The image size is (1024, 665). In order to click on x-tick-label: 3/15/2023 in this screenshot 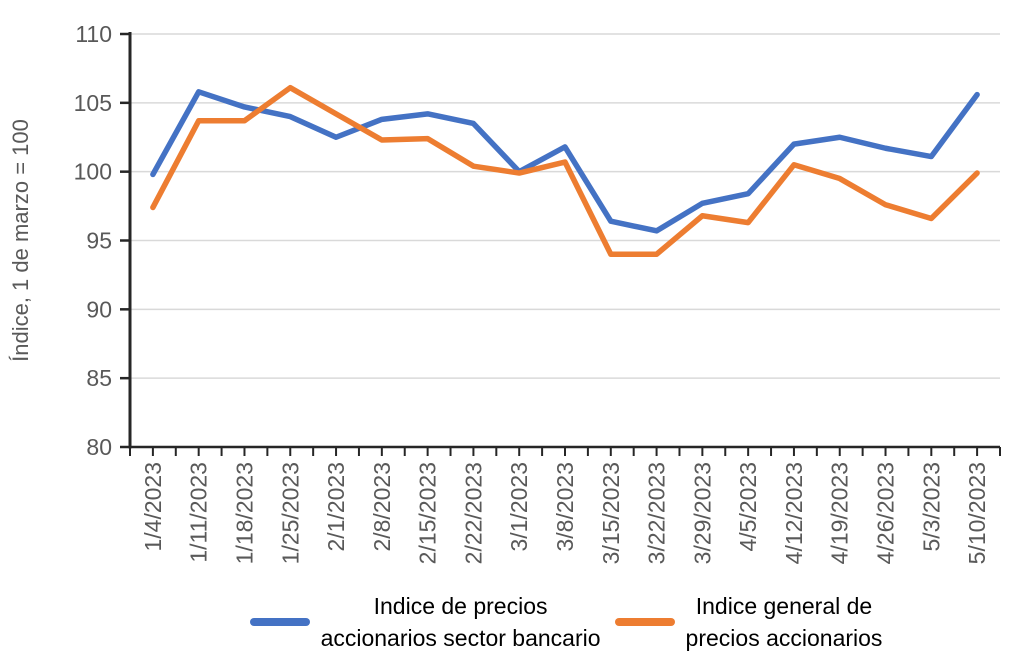, I will do `click(611, 513)`.